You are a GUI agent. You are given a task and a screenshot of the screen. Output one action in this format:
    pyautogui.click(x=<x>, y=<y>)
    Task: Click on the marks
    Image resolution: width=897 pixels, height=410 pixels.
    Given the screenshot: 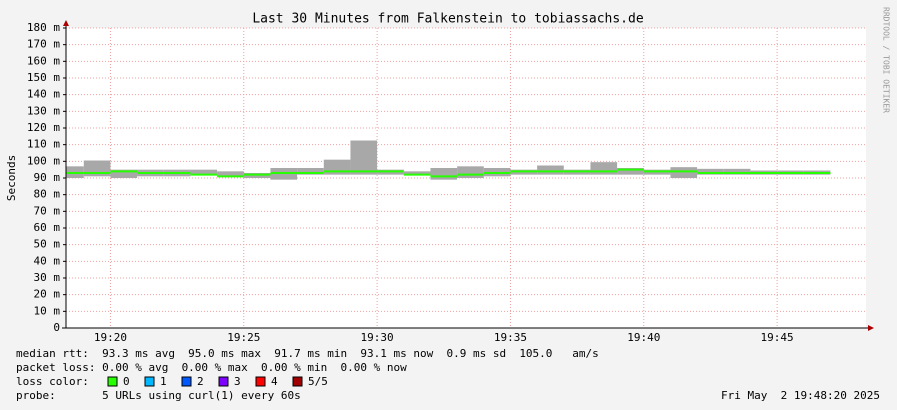 What is the action you would take?
    pyautogui.click(x=448, y=160)
    